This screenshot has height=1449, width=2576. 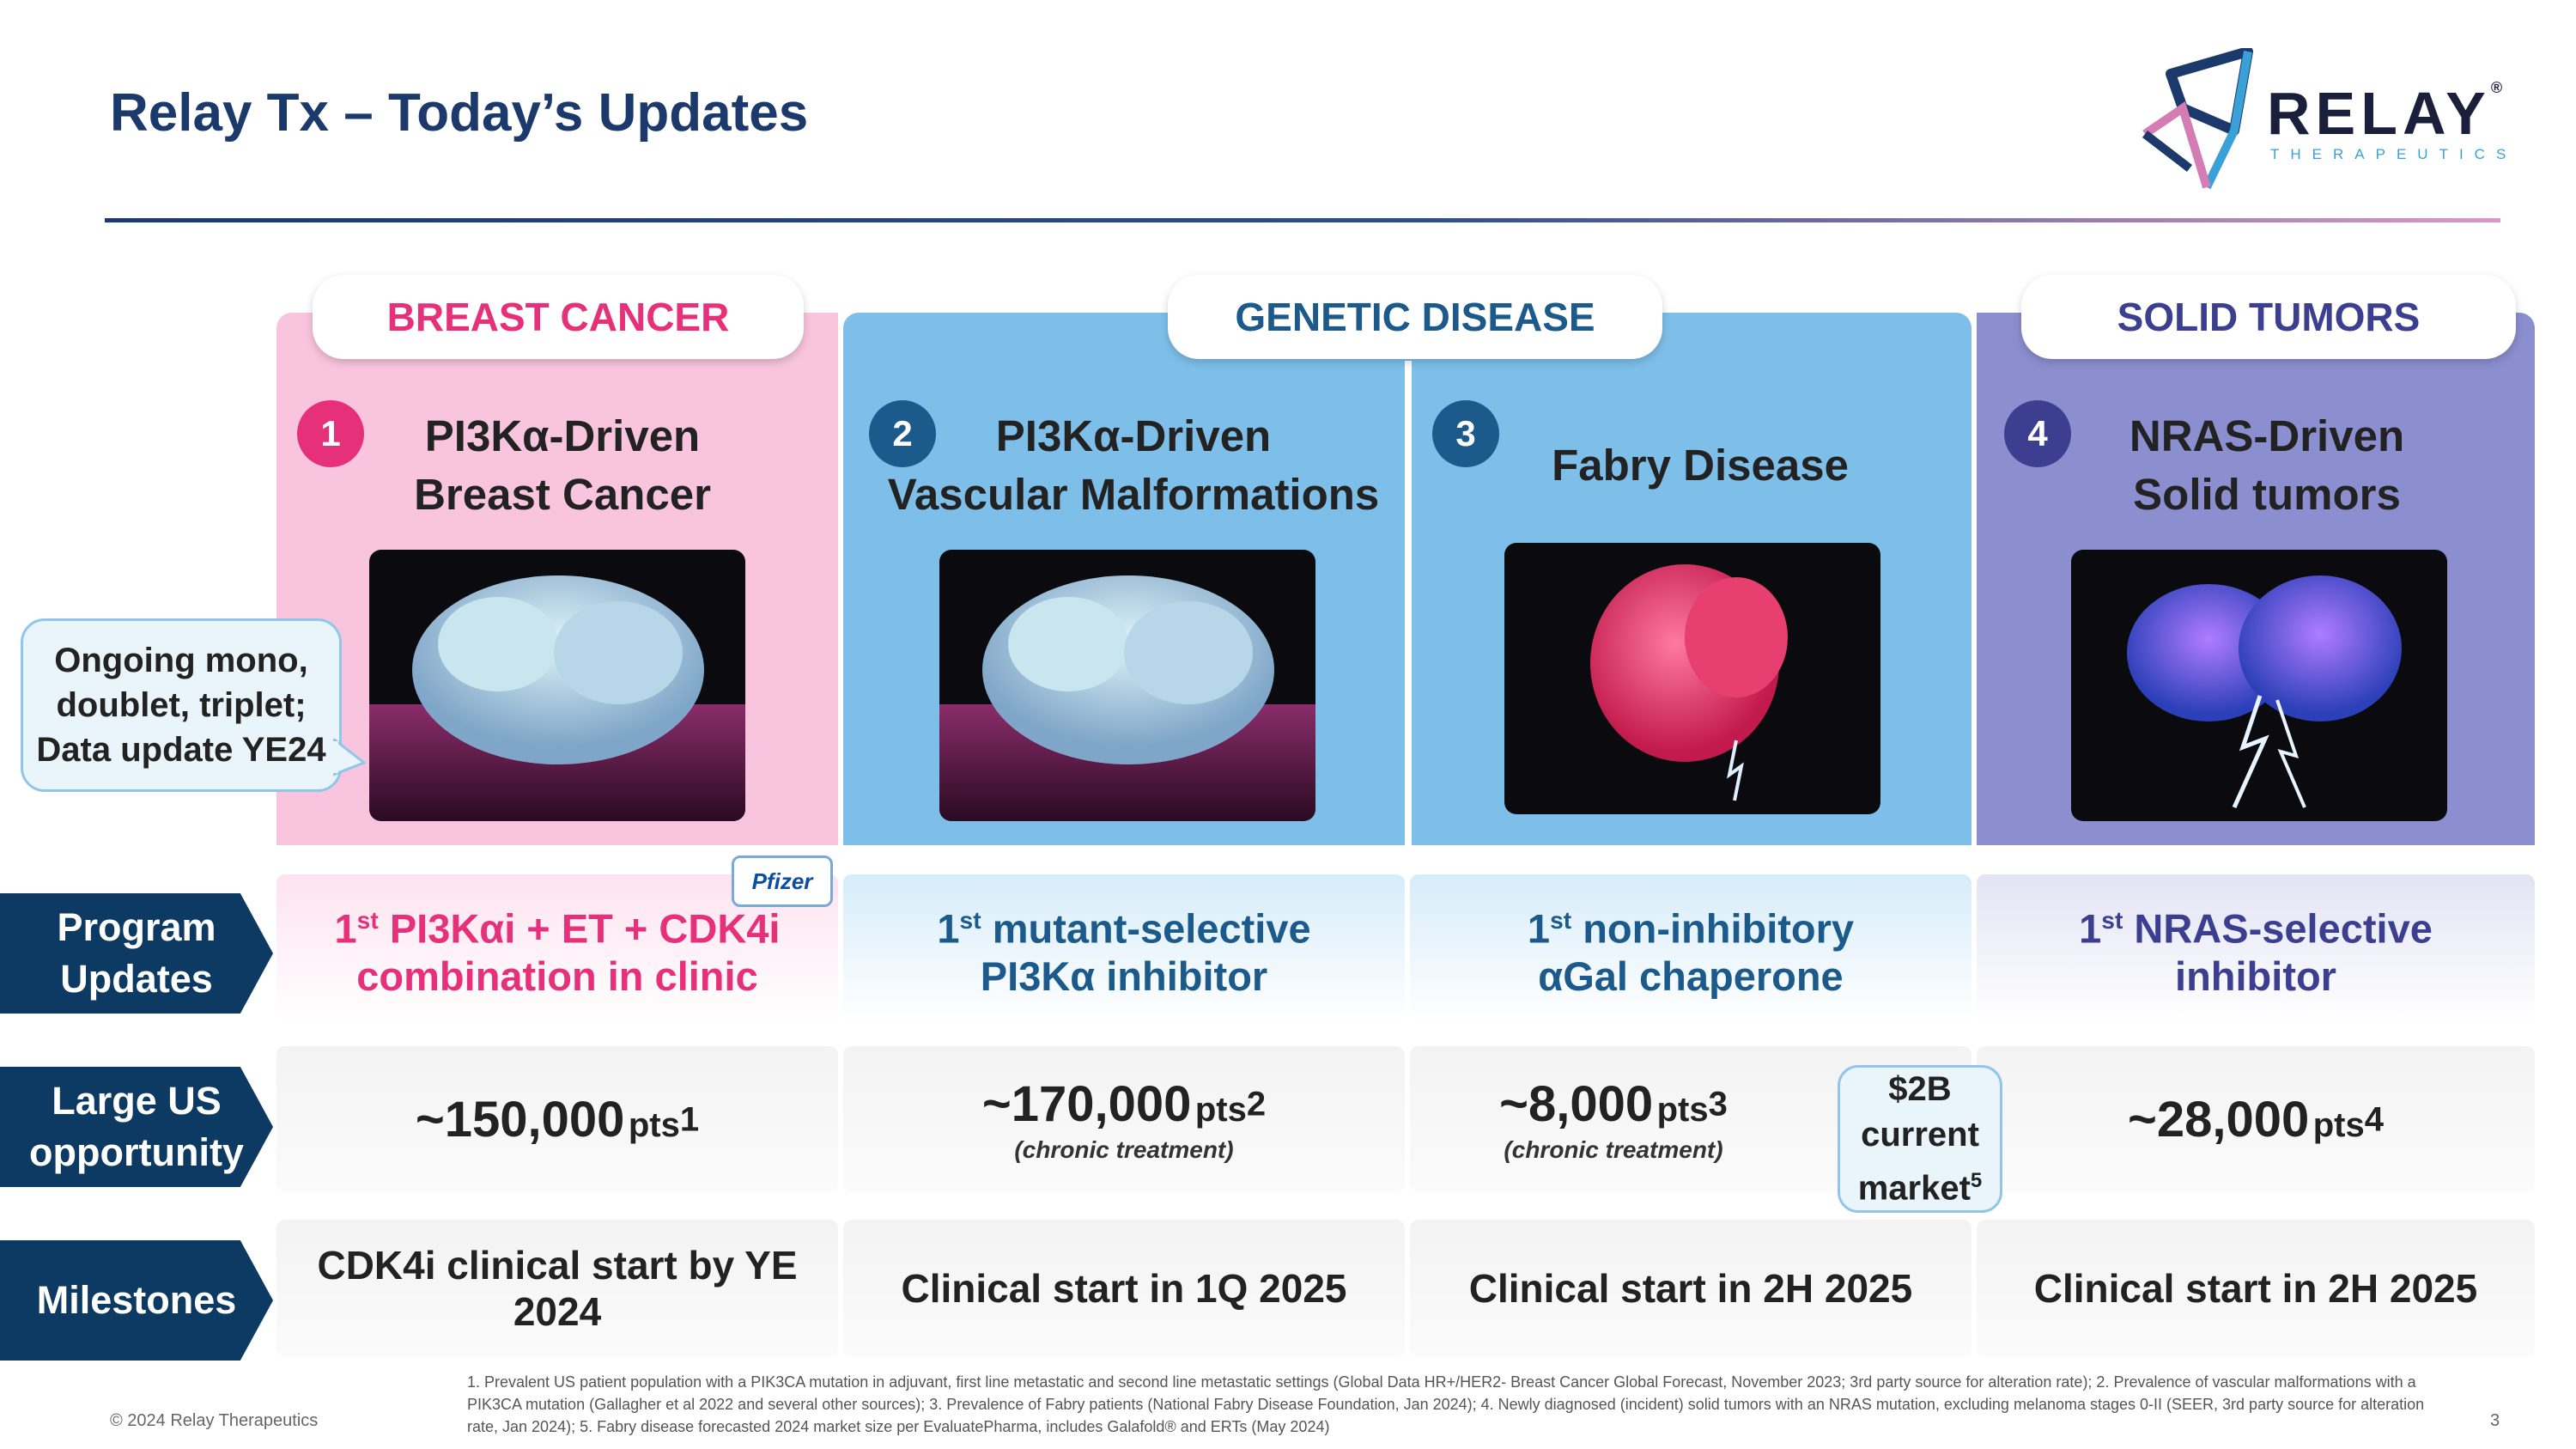 I want to click on milestone-cell: CDK4i clinical start by YE 2024, so click(x=557, y=1288).